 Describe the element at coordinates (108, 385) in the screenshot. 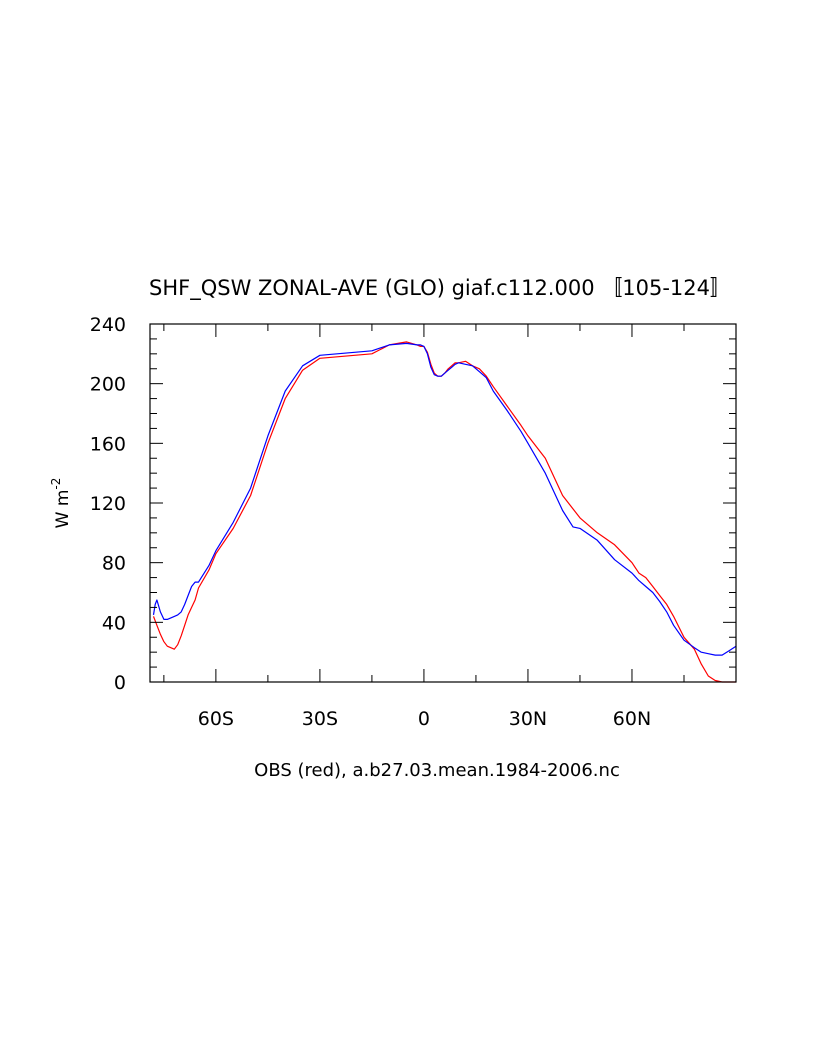

I see `y-tick-label: 200` at that location.